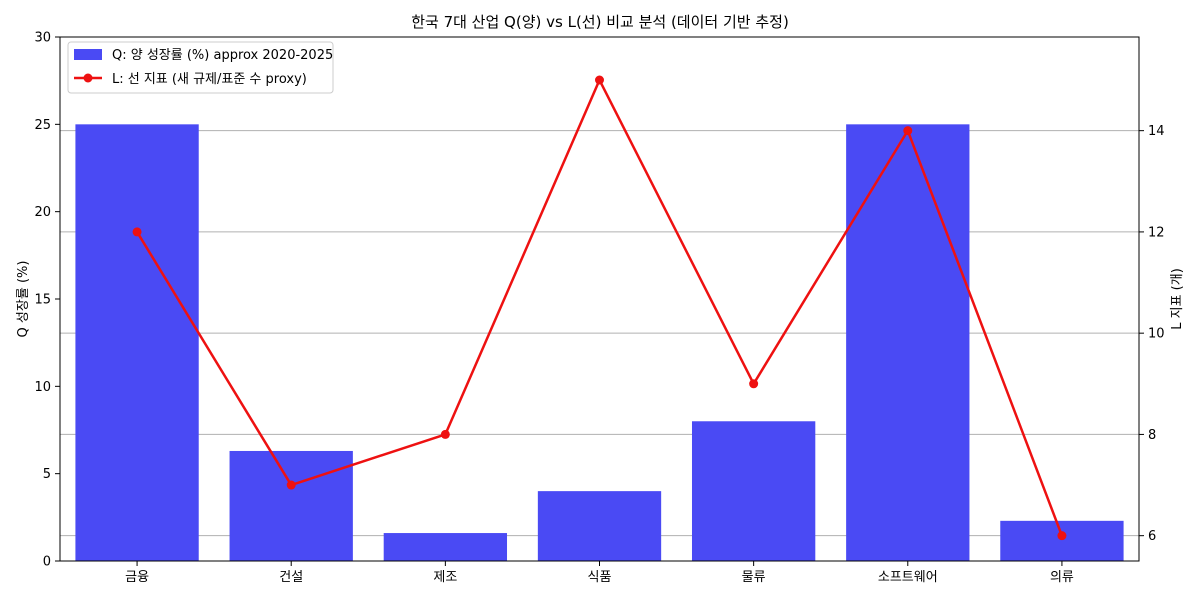 The width and height of the screenshot is (1200, 600). What do you see at coordinates (908, 577) in the screenshot?
I see `x-tick-label: 소프트웨어` at bounding box center [908, 577].